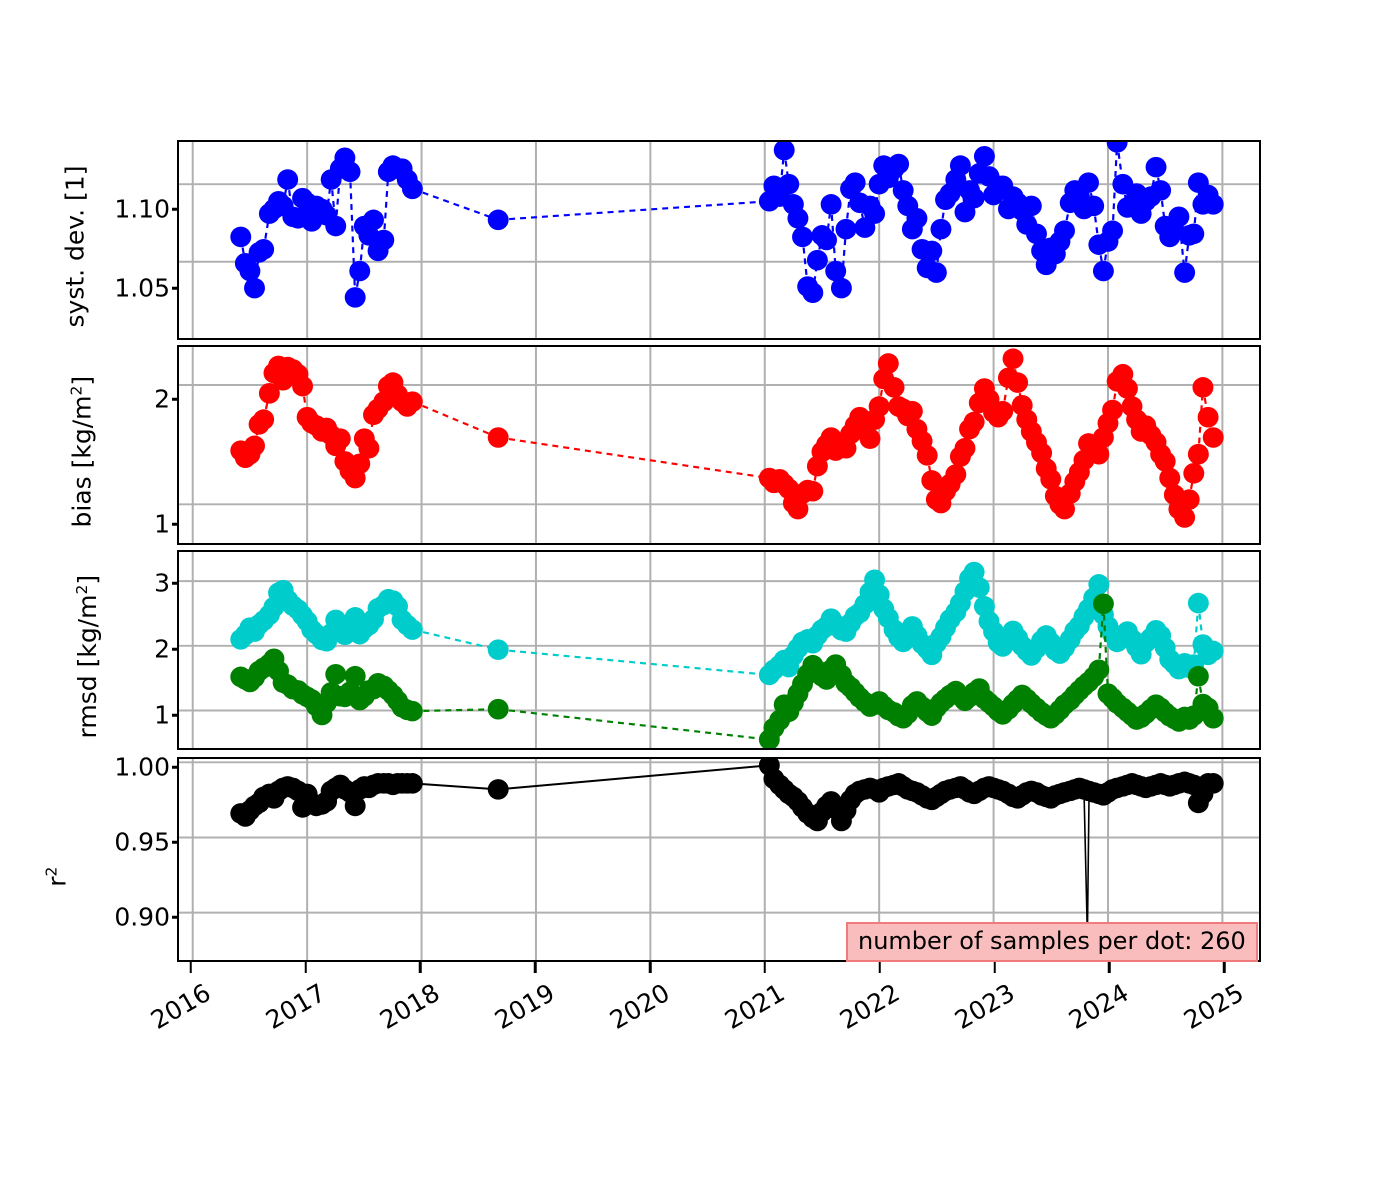  What do you see at coordinates (295, 1006) in the screenshot?
I see `x-tick-label-2017: 2017` at bounding box center [295, 1006].